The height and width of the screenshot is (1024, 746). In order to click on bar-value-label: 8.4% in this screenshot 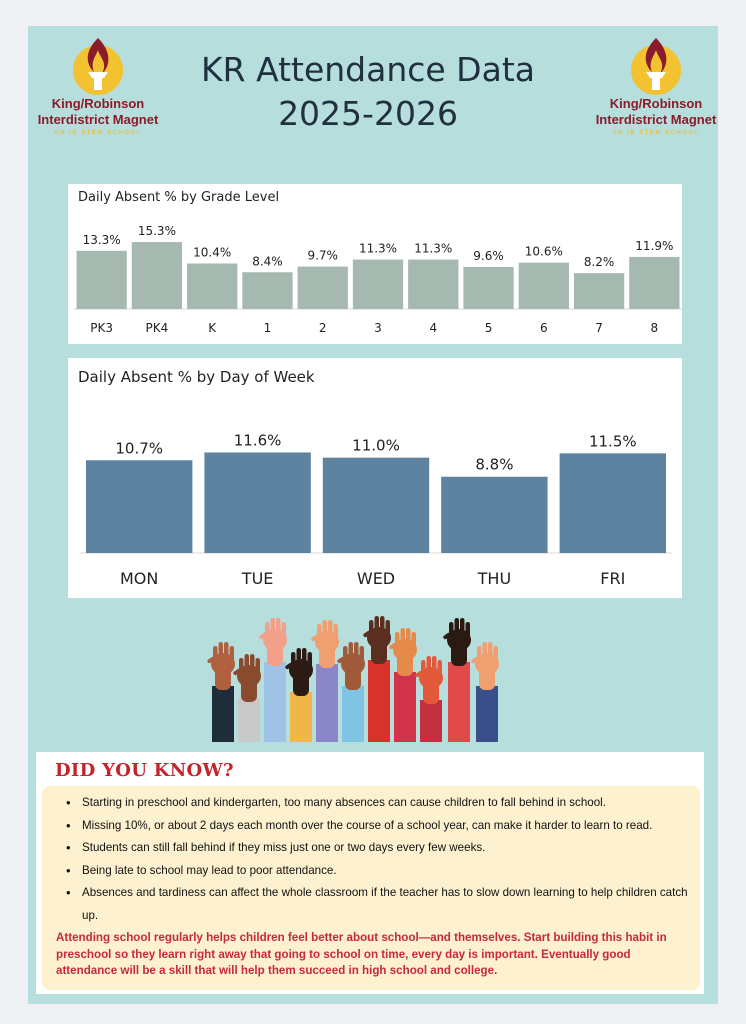, I will do `click(267, 261)`.